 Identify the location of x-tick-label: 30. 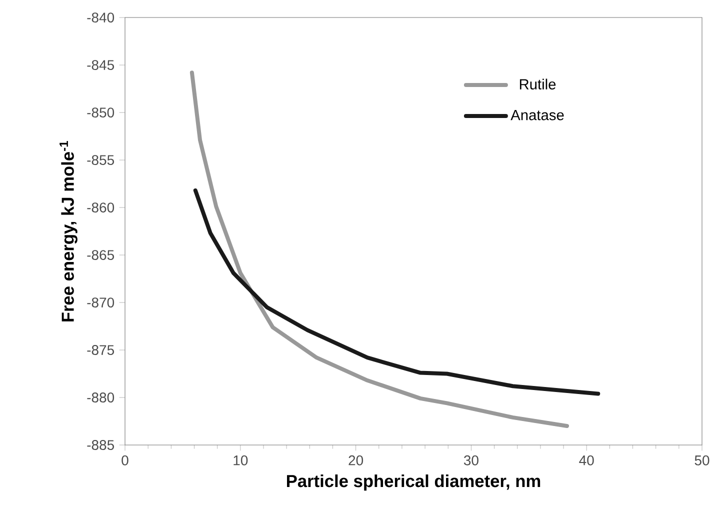
(471, 460).